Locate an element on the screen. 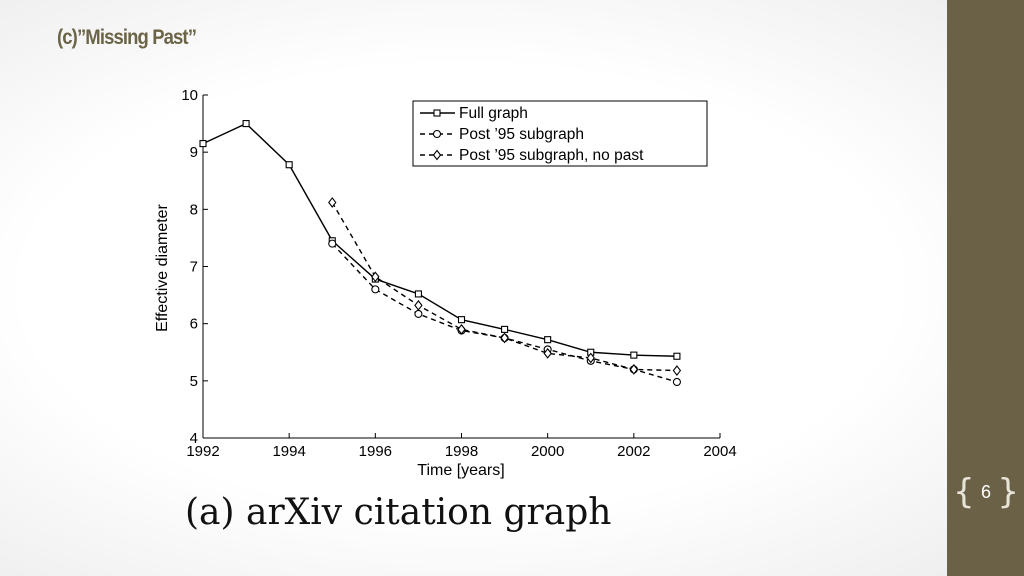 The height and width of the screenshot is (576, 1024). x-axis-label: Time [years] is located at coordinates (460, 470).